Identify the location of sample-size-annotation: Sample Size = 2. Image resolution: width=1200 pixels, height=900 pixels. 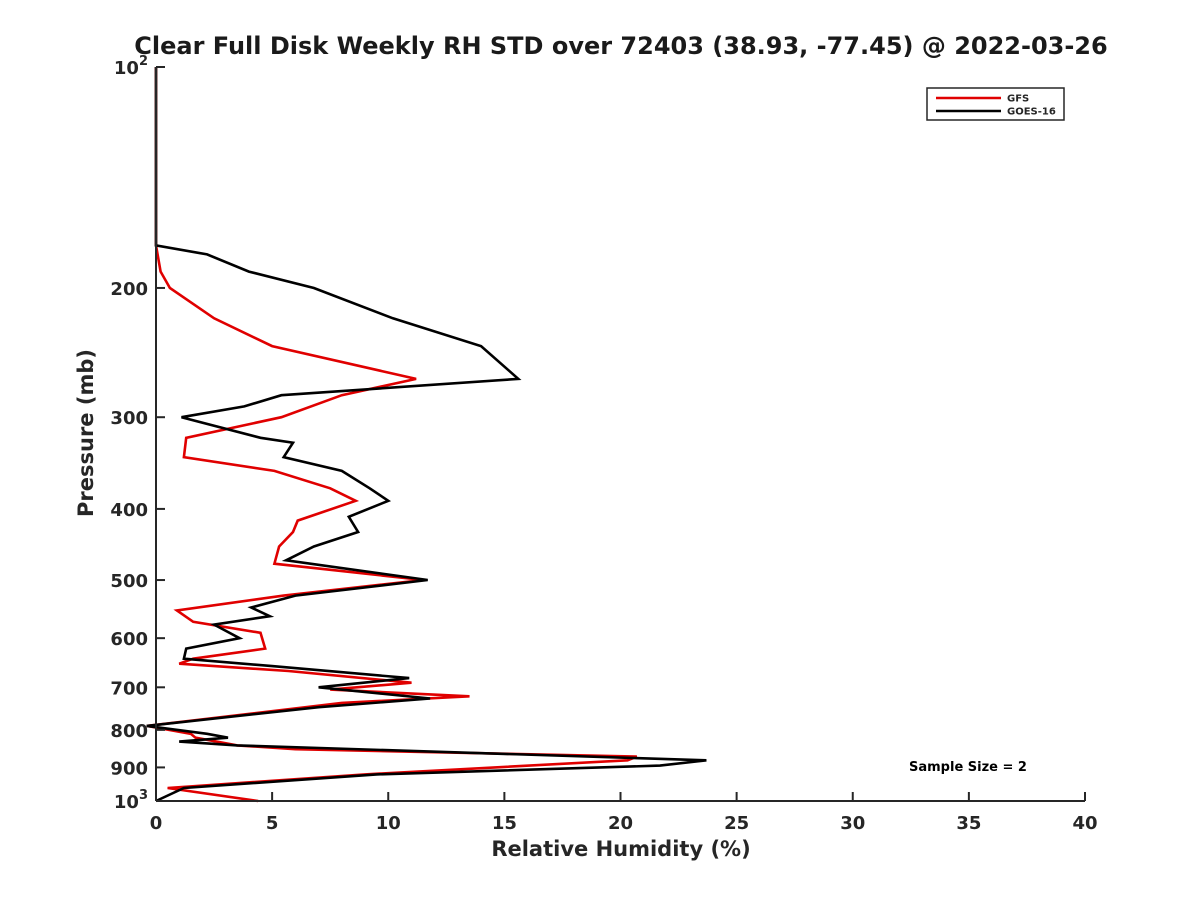
(968, 767).